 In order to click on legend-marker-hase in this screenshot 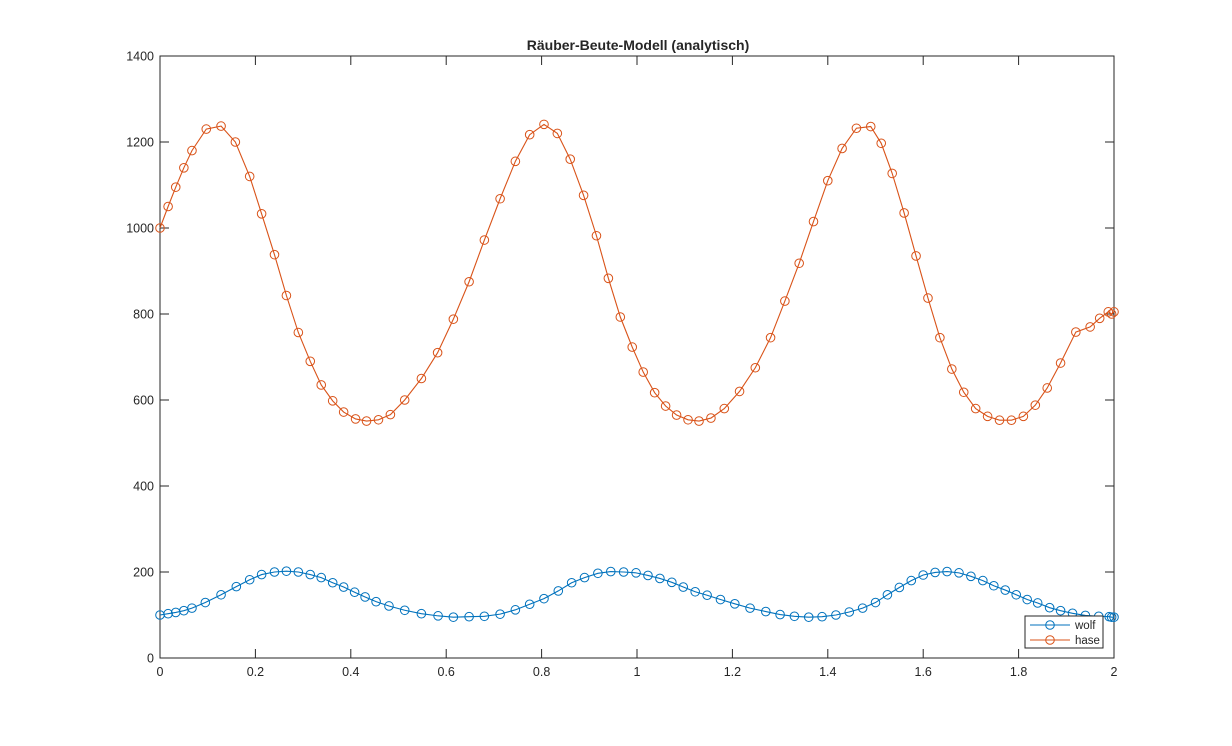, I will do `click(1050, 640)`.